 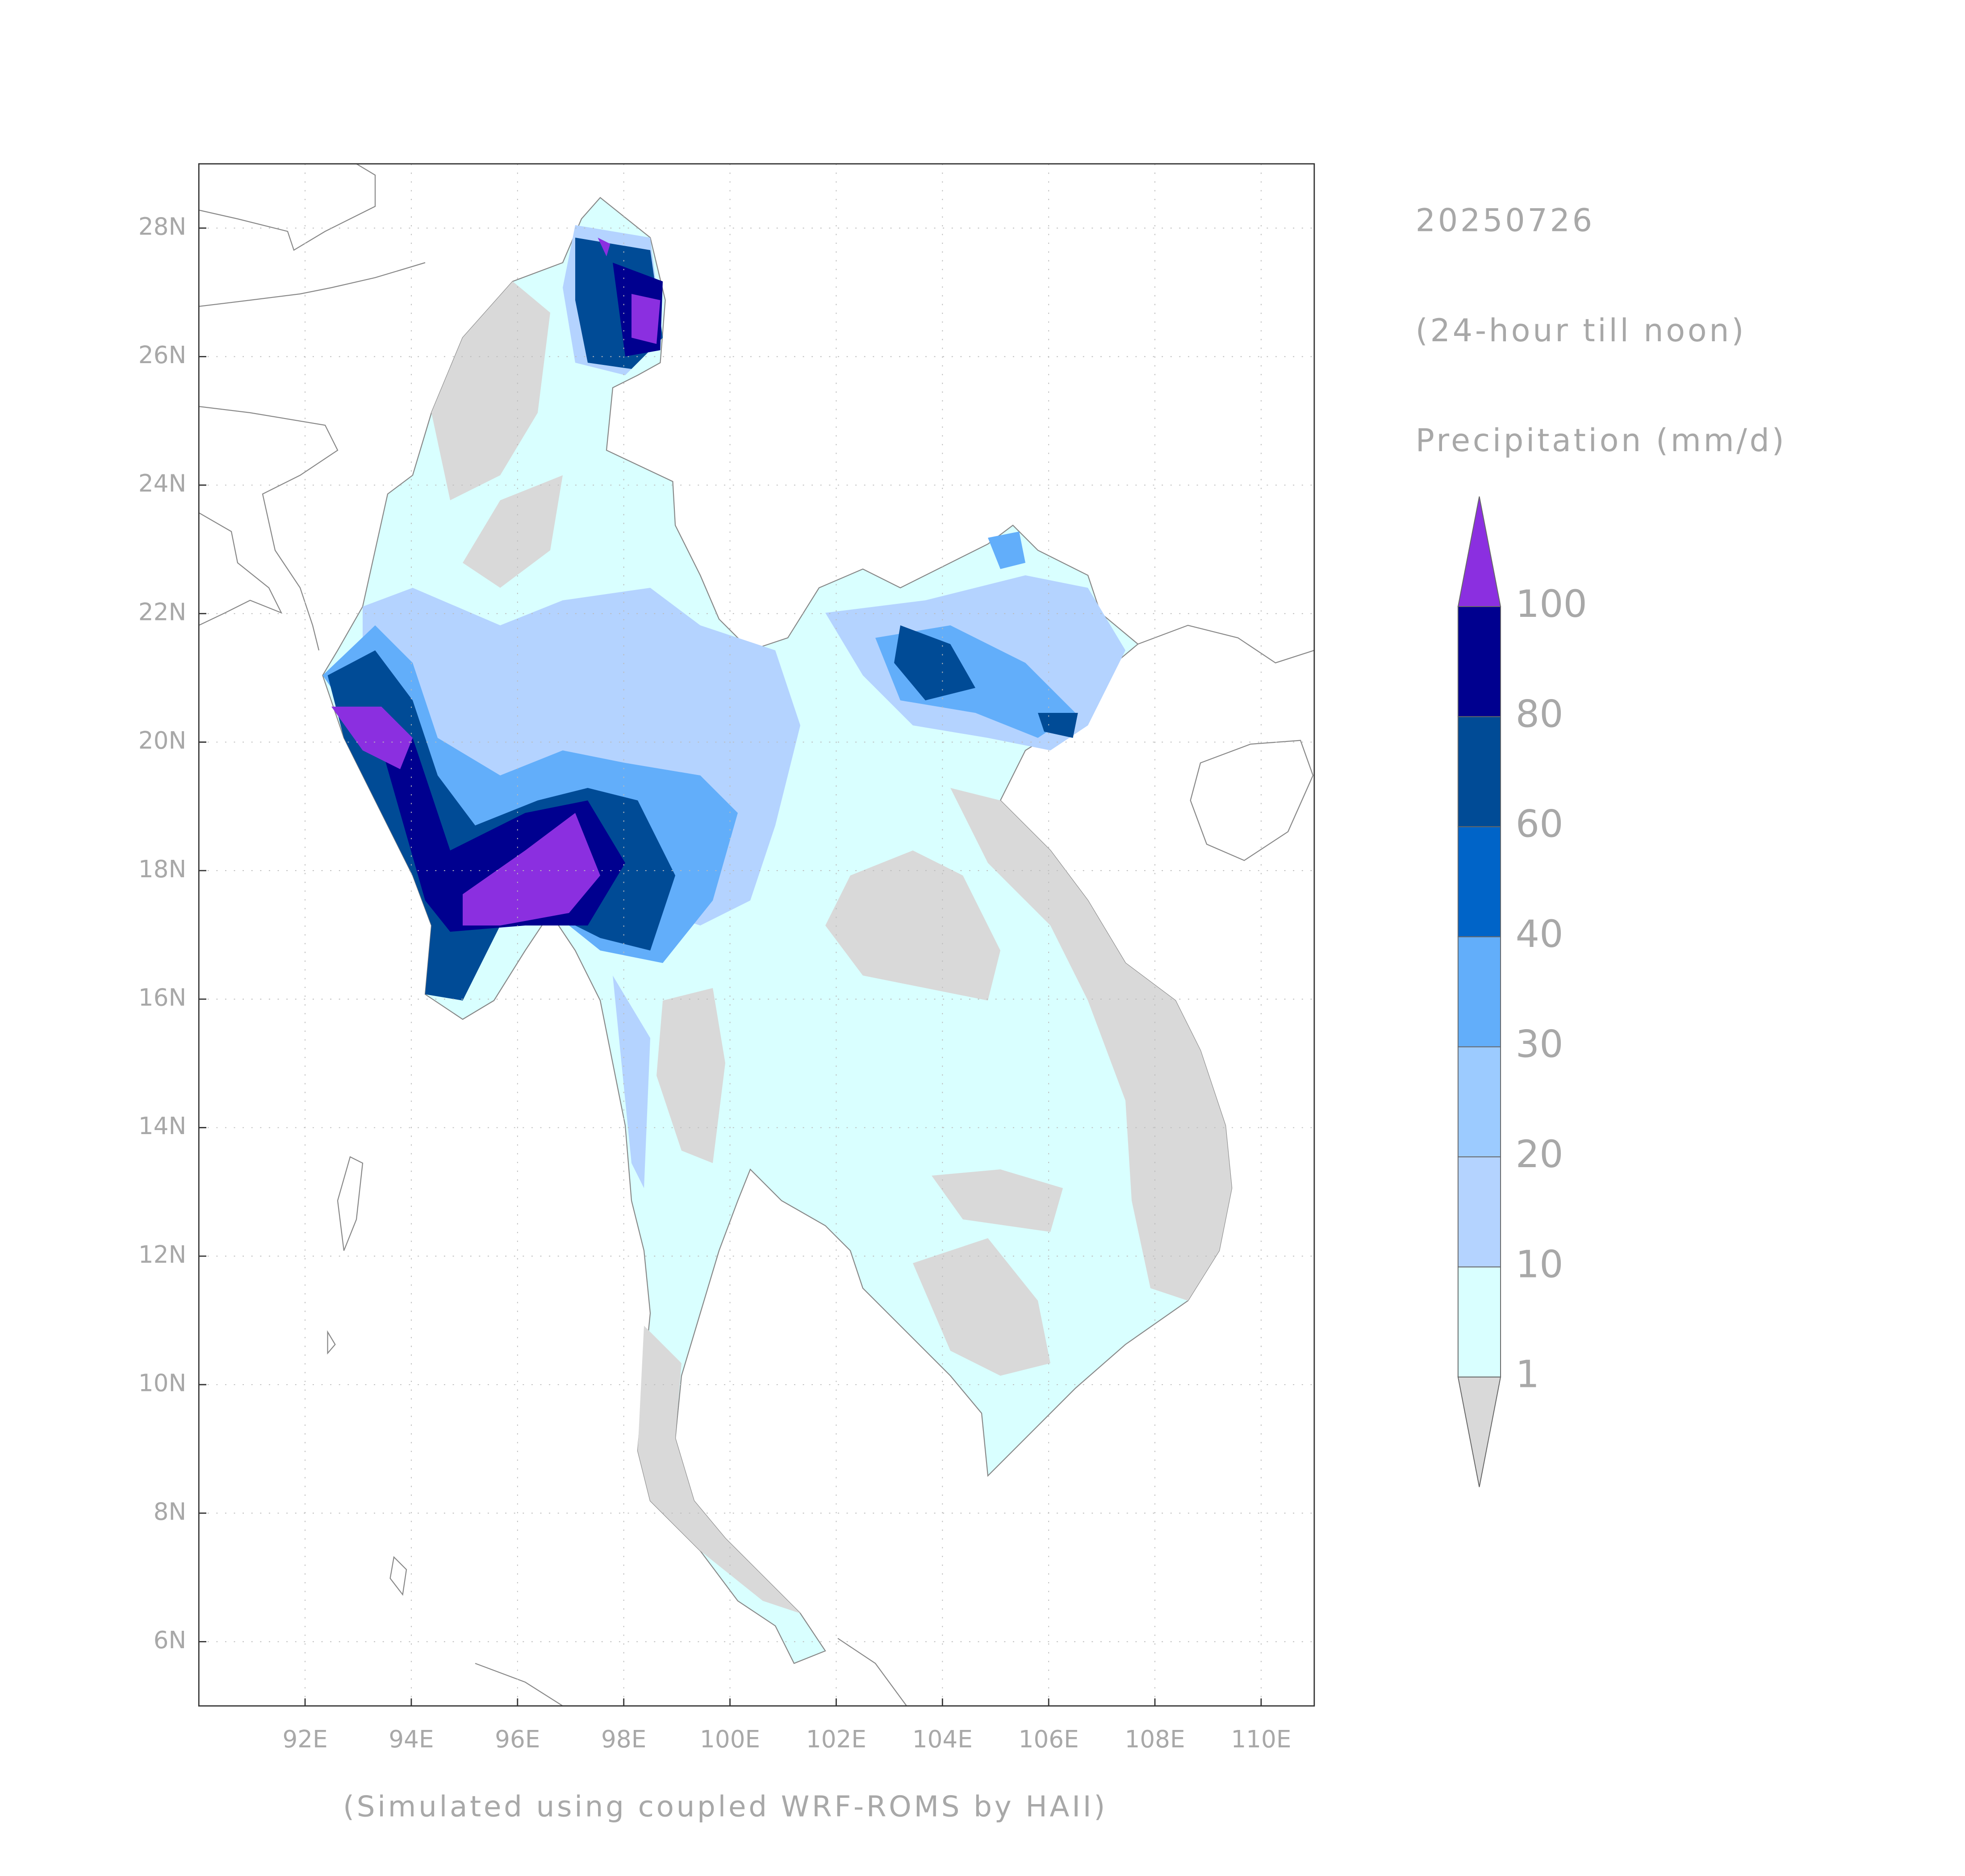 What do you see at coordinates (1540, 1264) in the screenshot?
I see `colorbar-label: 10` at bounding box center [1540, 1264].